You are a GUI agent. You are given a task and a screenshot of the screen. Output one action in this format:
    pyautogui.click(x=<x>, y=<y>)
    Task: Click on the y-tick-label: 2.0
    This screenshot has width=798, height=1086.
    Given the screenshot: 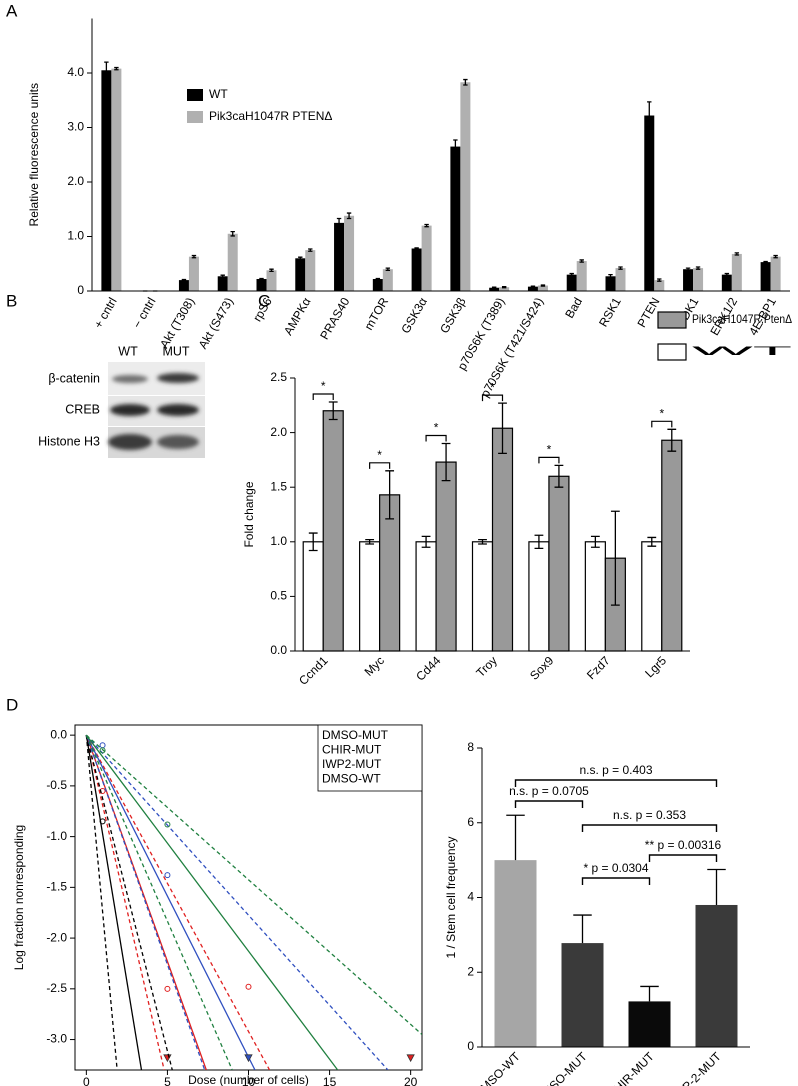 What is the action you would take?
    pyautogui.click(x=278, y=432)
    